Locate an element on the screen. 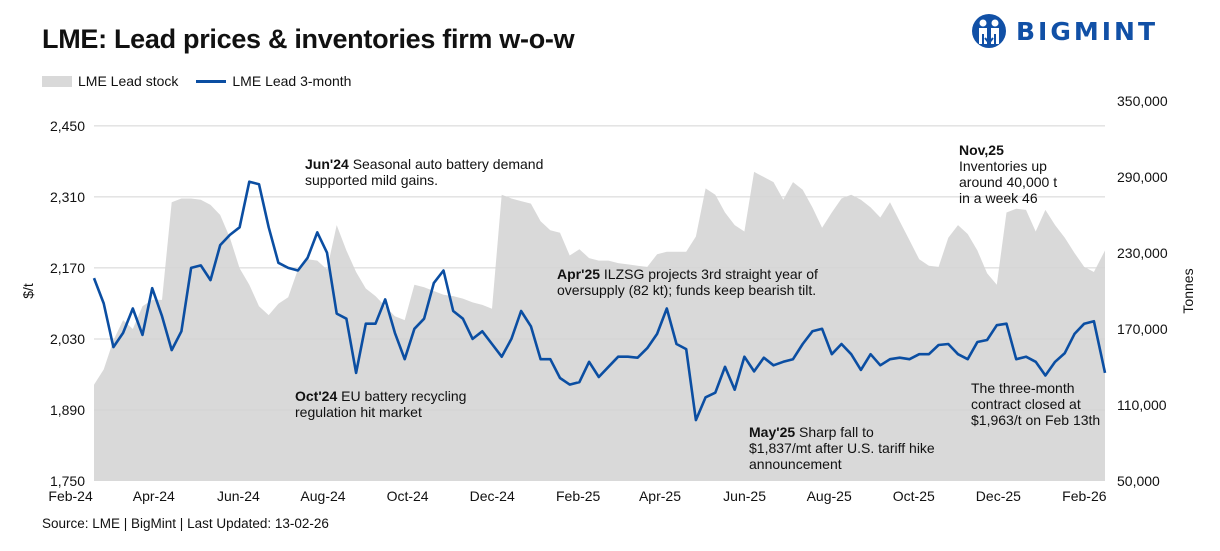 This screenshot has height=551, width=1220. y-left-tick-label: 2,450 is located at coordinates (67, 126).